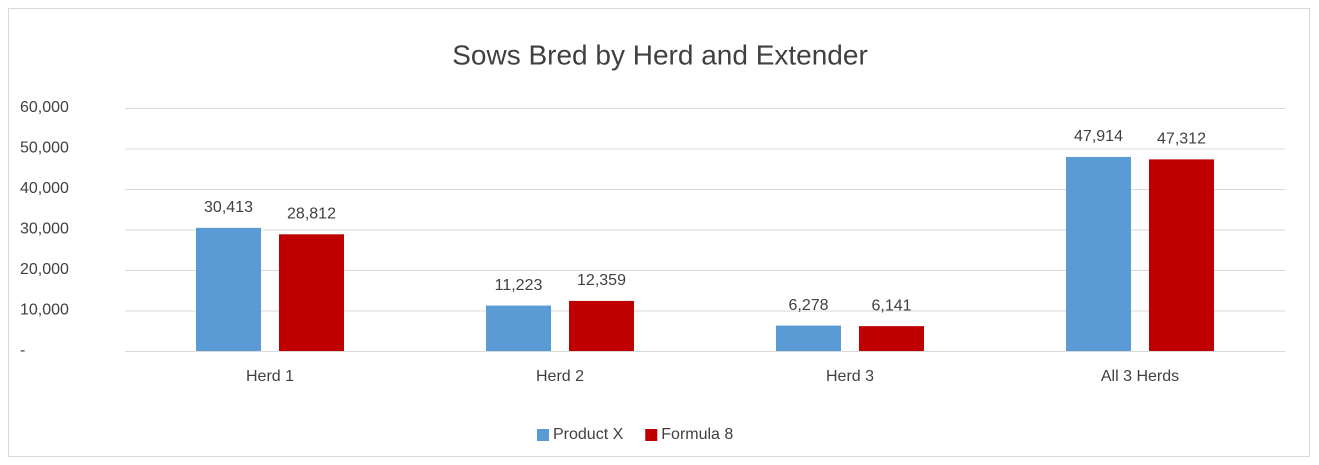 This screenshot has height=465, width=1319. Describe the element at coordinates (697, 434) in the screenshot. I see `legend-label: Formula 8` at that location.